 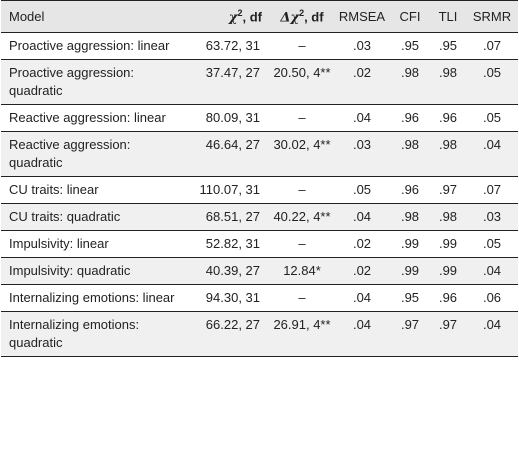 What do you see at coordinates (362, 16) in the screenshot?
I see `header-rmsea: RMSEA` at bounding box center [362, 16].